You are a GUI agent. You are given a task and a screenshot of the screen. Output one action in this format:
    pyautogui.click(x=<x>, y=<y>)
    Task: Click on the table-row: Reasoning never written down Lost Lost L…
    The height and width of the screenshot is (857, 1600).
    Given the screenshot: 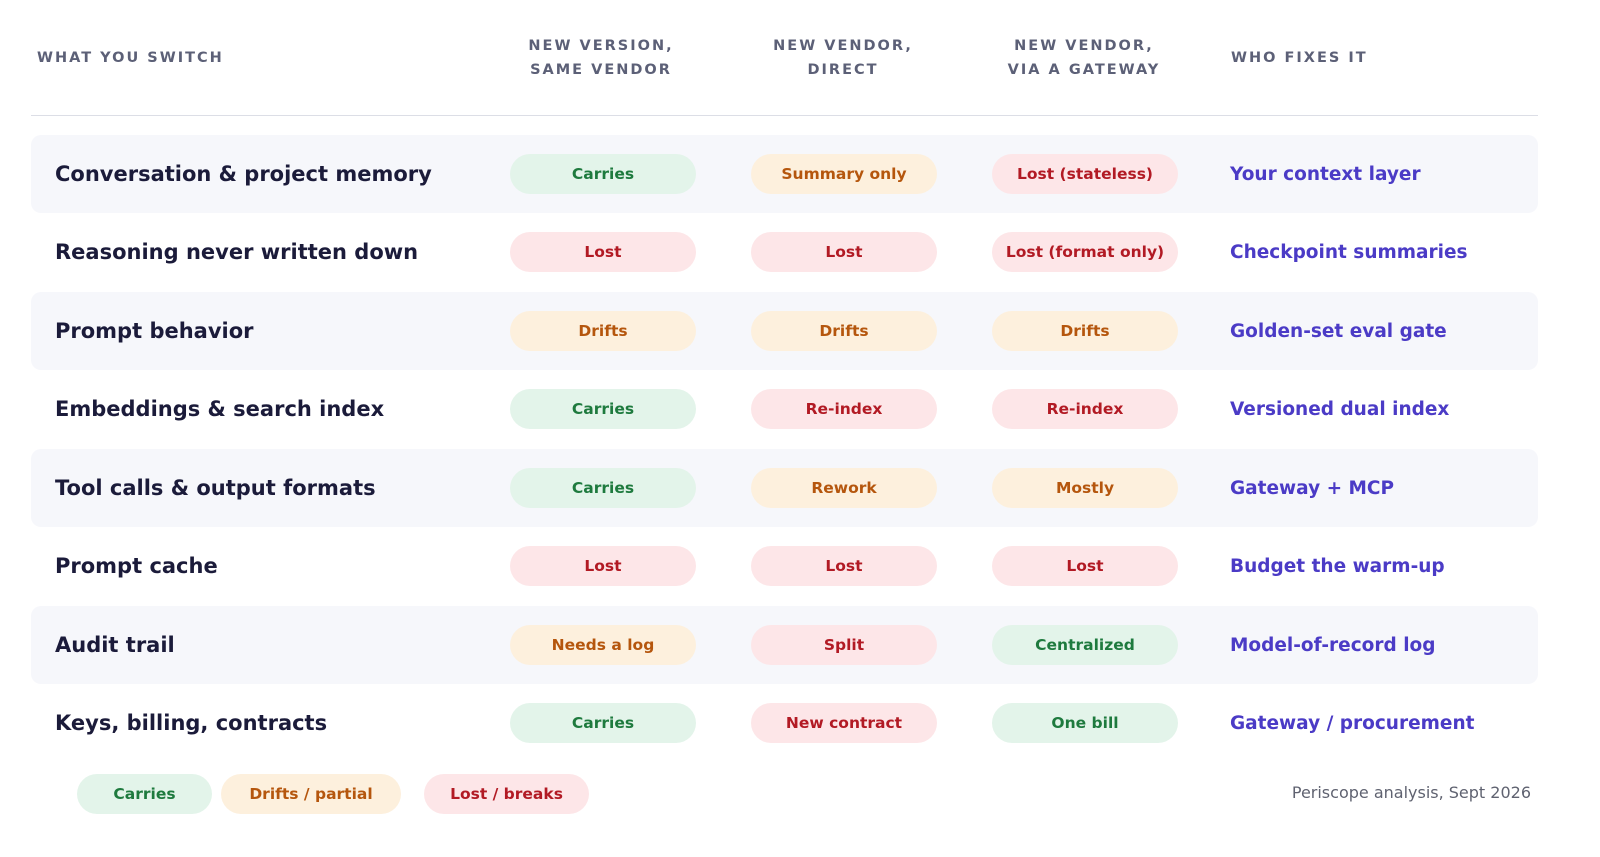 What is the action you would take?
    pyautogui.click(x=784, y=252)
    